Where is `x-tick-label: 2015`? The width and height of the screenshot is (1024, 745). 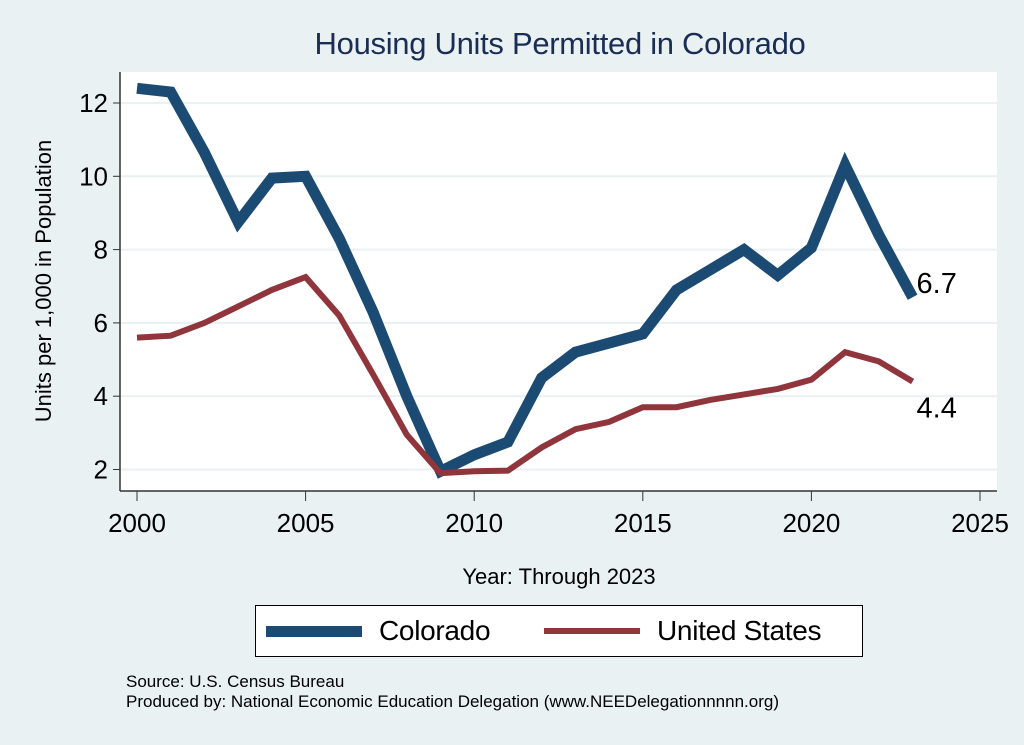 x-tick-label: 2015 is located at coordinates (643, 523).